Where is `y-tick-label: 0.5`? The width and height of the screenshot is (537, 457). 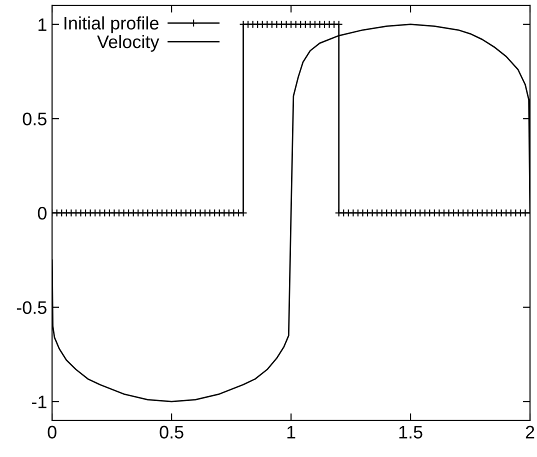
y-tick-label: 0.5 is located at coordinates (34, 119).